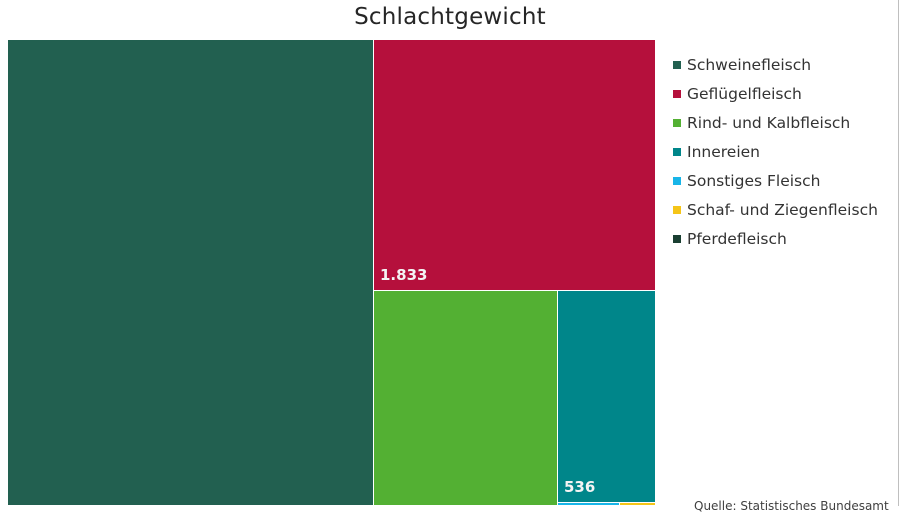 The height and width of the screenshot is (513, 900). What do you see at coordinates (723, 151) in the screenshot?
I see `legend-label: Innereien` at bounding box center [723, 151].